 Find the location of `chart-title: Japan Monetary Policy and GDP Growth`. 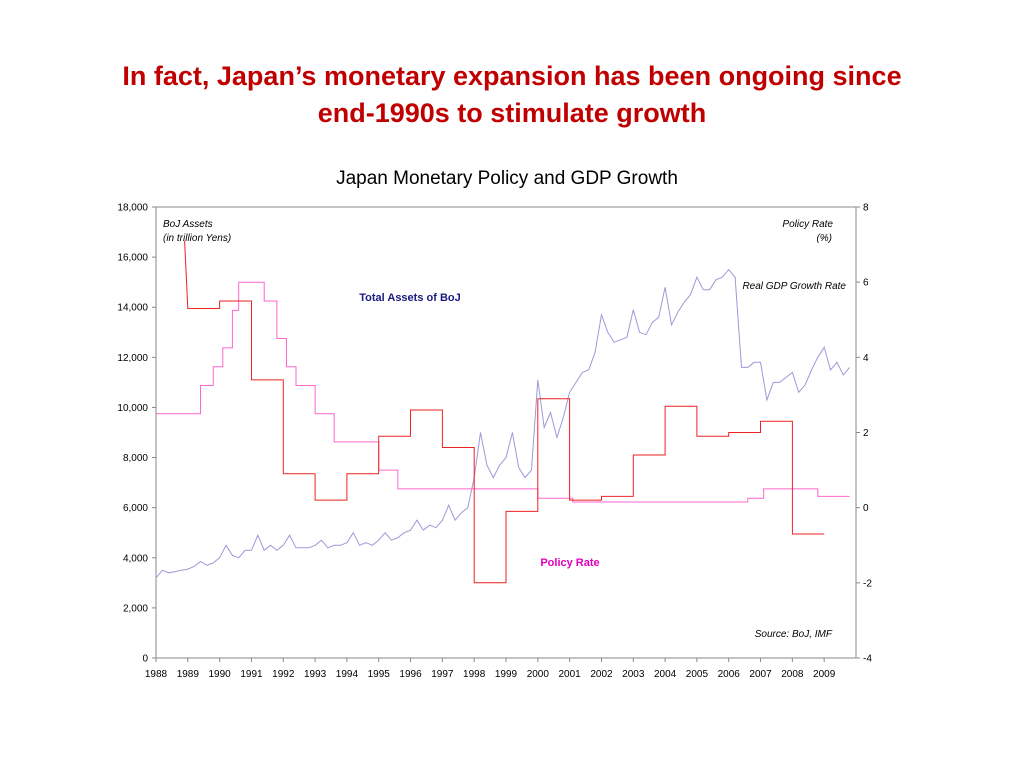

chart-title: Japan Monetary Policy and GDP Growth is located at coordinates (507, 178).